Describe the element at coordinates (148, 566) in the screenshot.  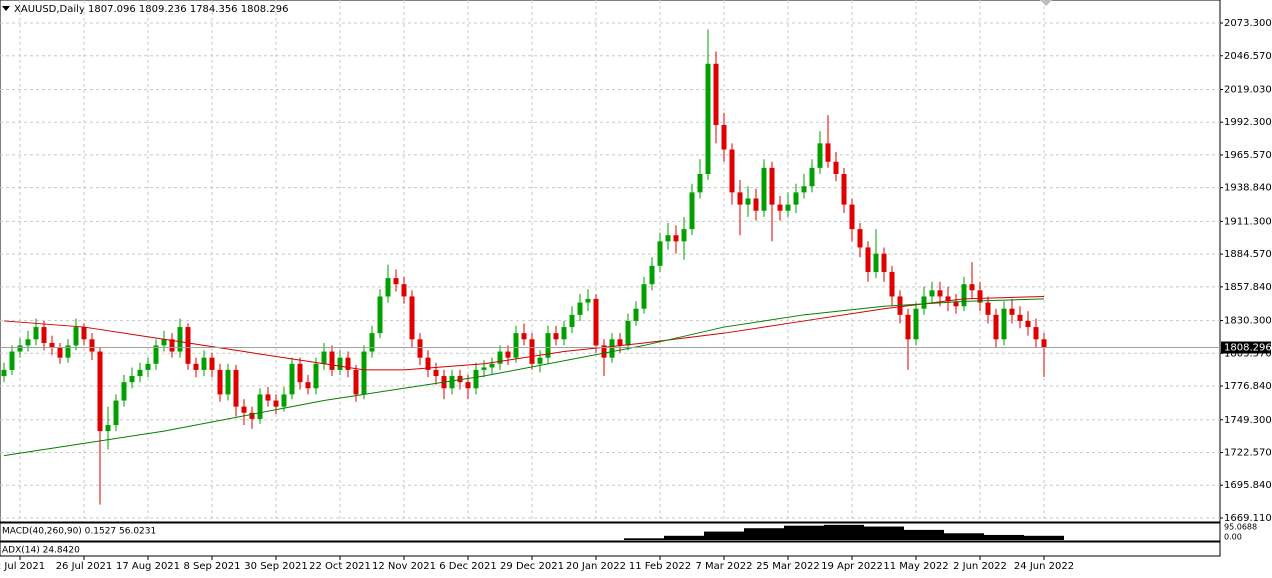
I see `x-tick-label: 17 Aug 2021` at that location.